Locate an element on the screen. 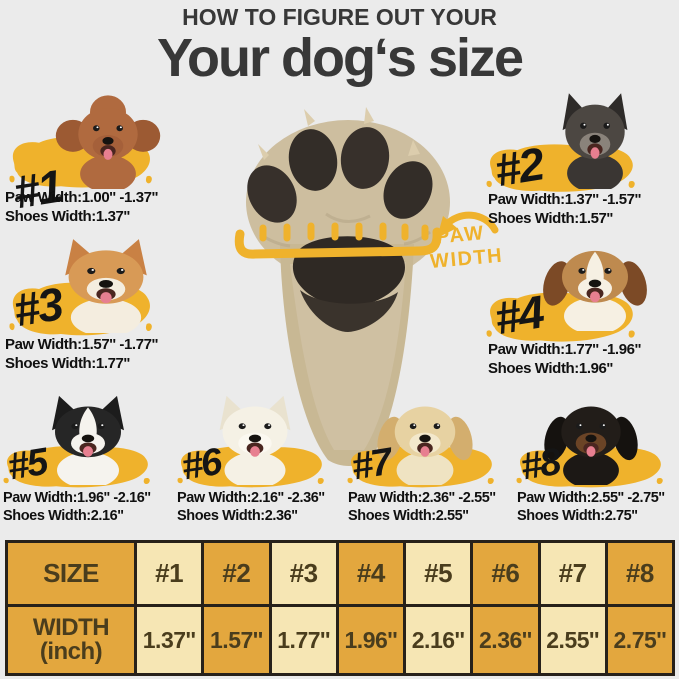 The height and width of the screenshot is (679, 679). paw-width-text: Paw Width:2.16'' -2.36'' is located at coordinates (251, 498).